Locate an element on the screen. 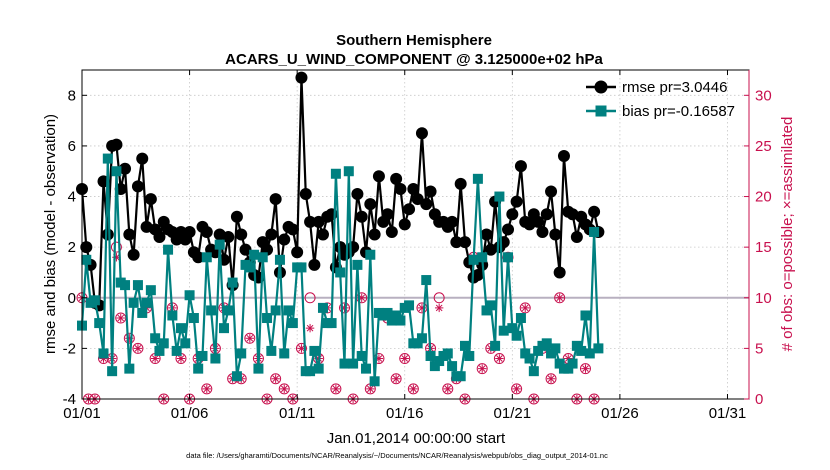 The height and width of the screenshot is (470, 830). x-axis-label: Jan.01,2014 00:00:00 start is located at coordinates (416, 438).